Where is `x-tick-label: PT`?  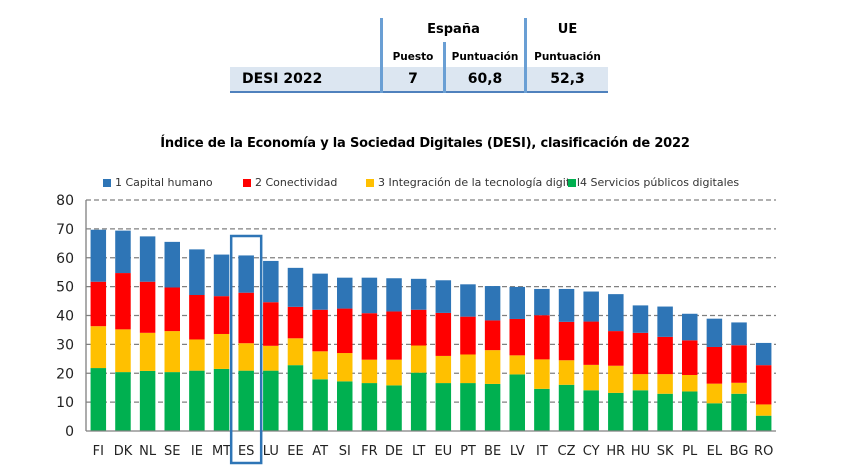
x-tick-label: PT is located at coordinates (468, 451).